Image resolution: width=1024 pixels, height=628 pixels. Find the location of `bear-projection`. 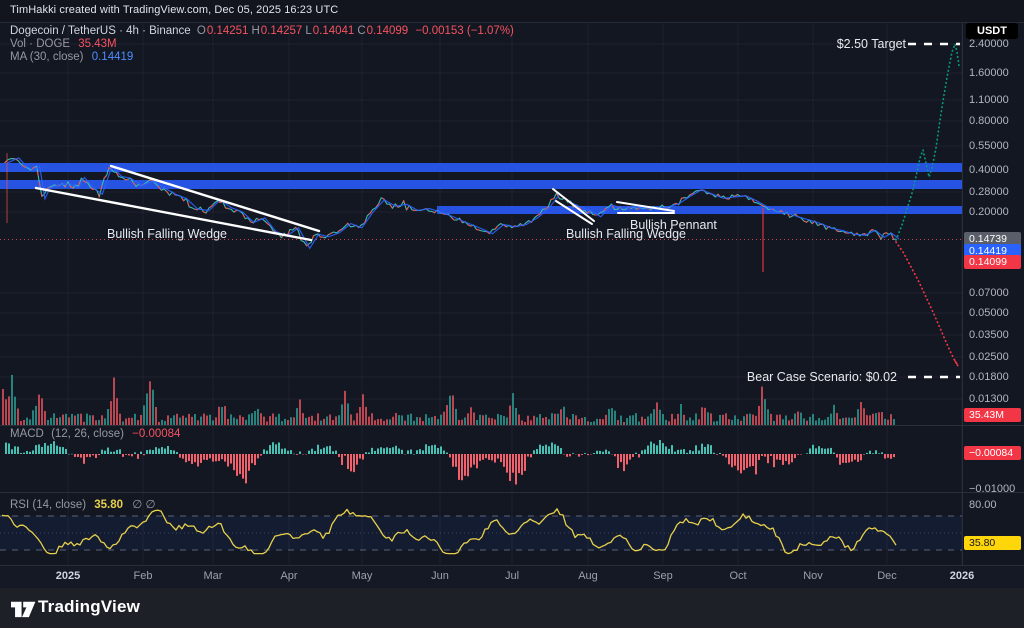

bear-projection is located at coordinates (927, 304).